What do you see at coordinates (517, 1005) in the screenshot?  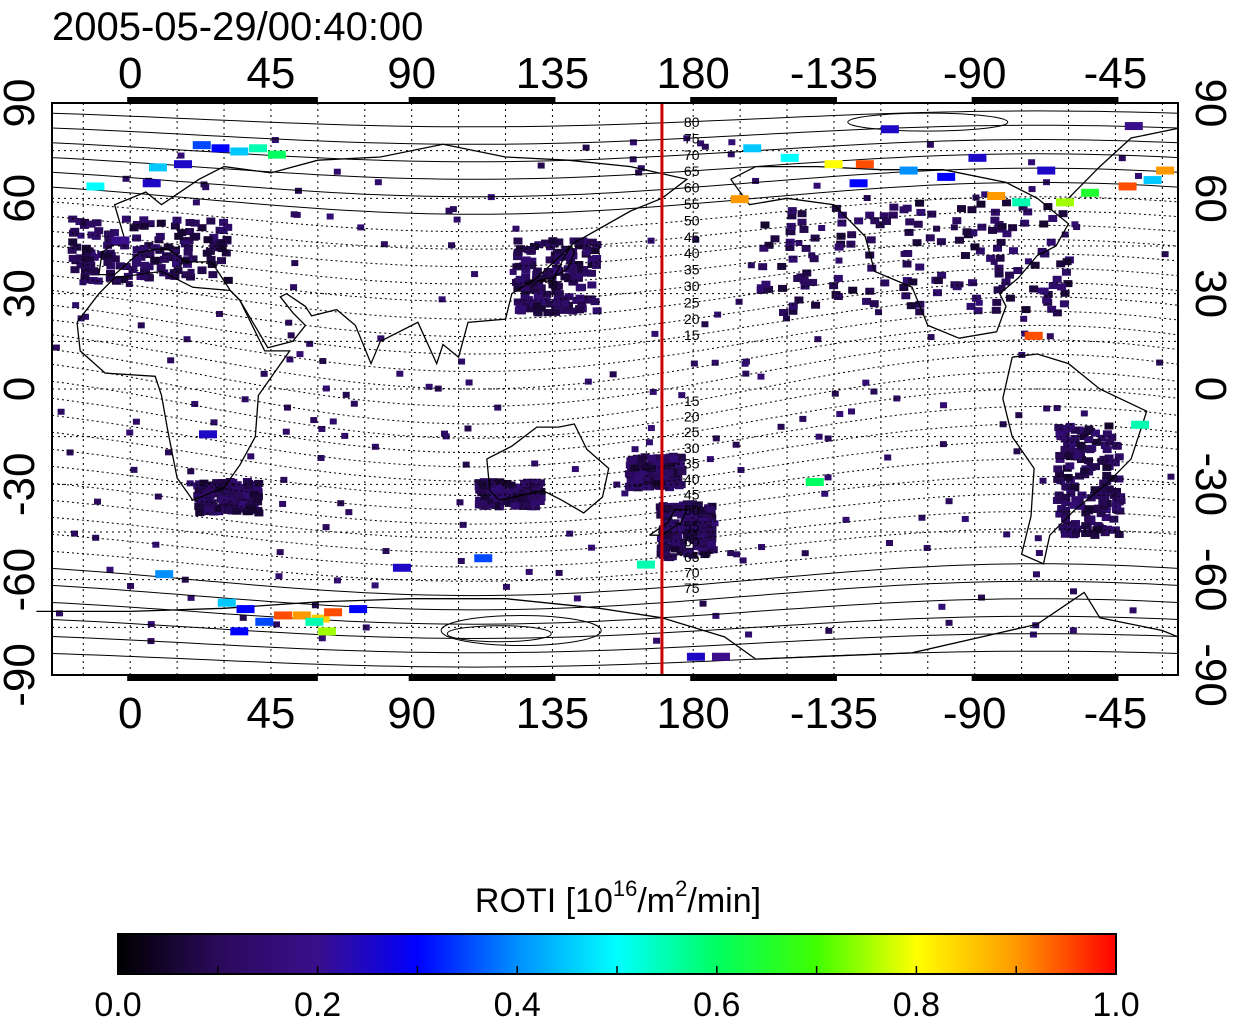 I see `colorbar-tick-label: 0.4` at bounding box center [517, 1005].